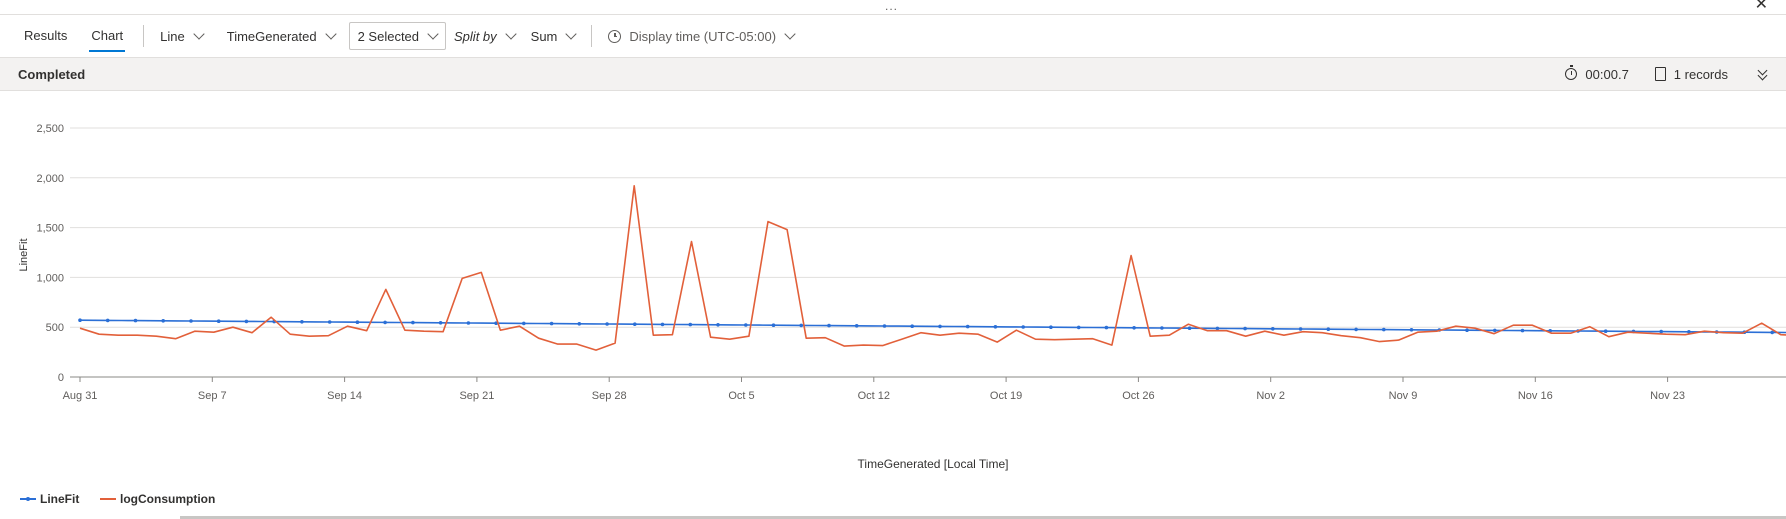 The height and width of the screenshot is (519, 1786). I want to click on y-columns-dropdown: 2 Selected, so click(397, 36).